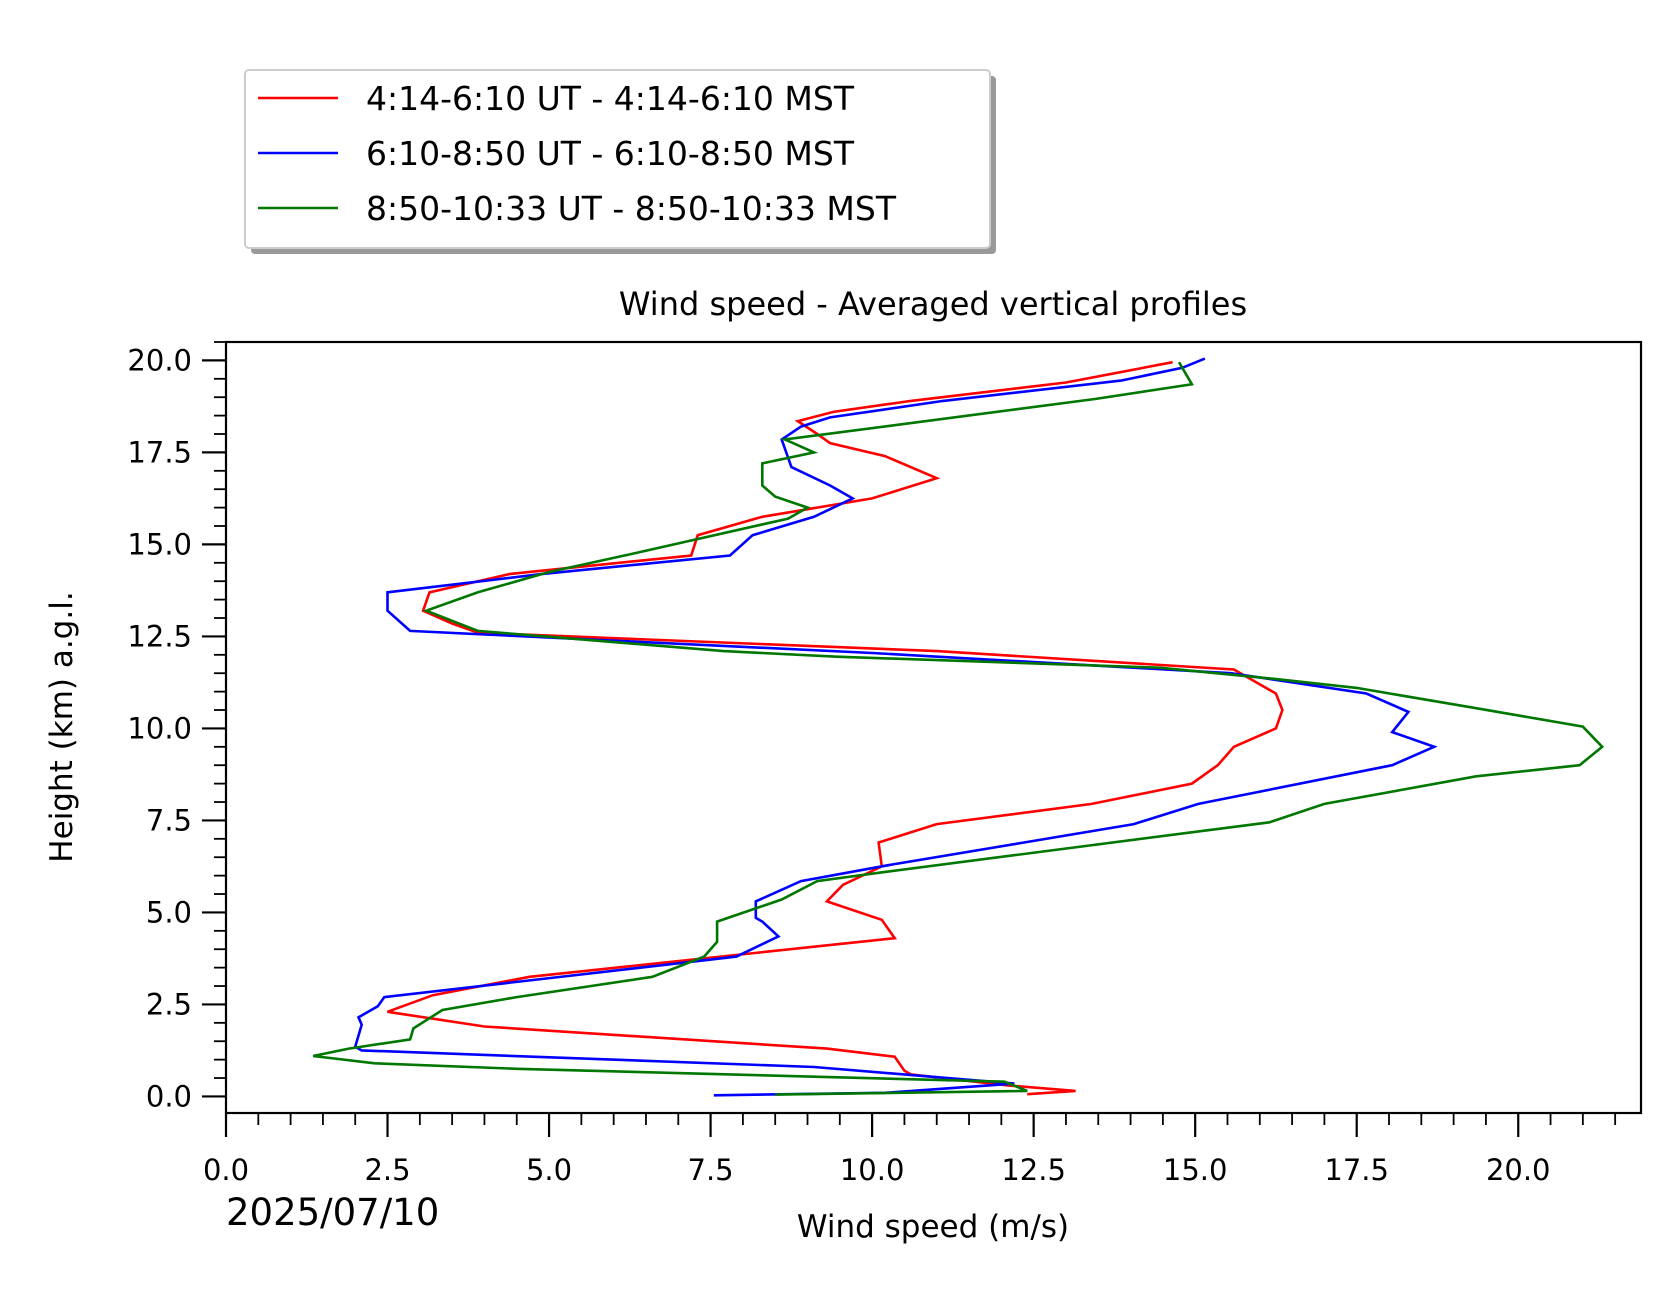 This screenshot has width=1676, height=1303. I want to click on x-tick-label: 17.5, so click(1356, 1170).